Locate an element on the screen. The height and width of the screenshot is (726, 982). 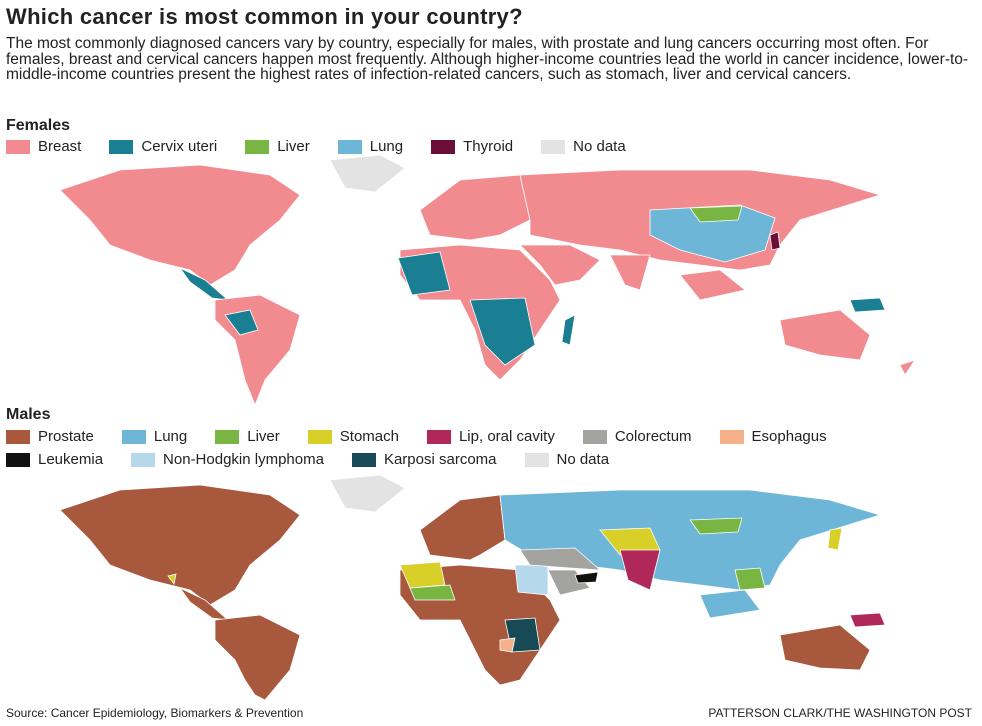
legend-label: Esophagus is located at coordinates (789, 436).